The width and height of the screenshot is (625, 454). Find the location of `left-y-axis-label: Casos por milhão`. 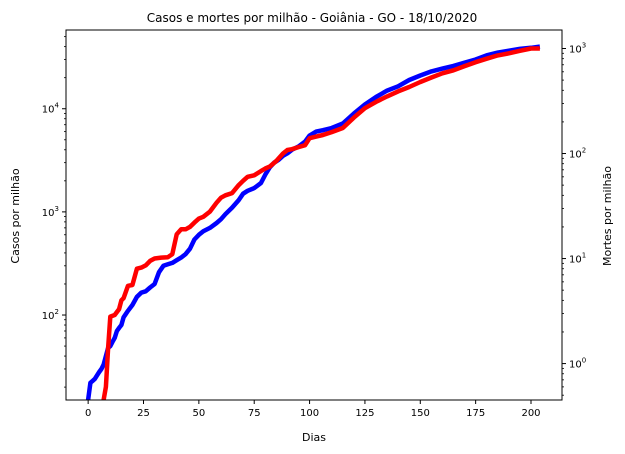

left-y-axis-label: Casos por milhão is located at coordinates (15, 215).